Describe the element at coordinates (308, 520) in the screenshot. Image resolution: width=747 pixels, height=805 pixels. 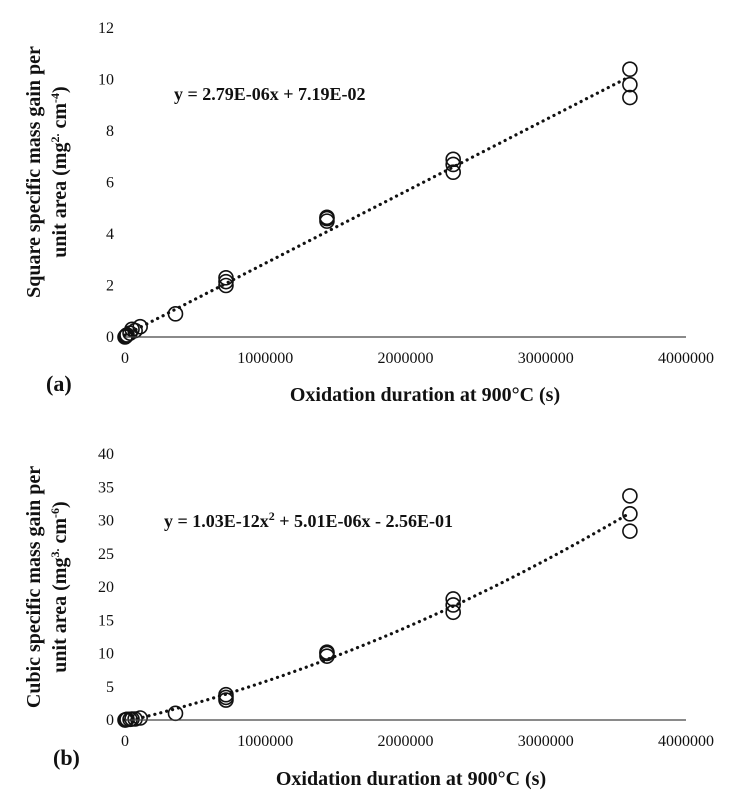
I see `equation-b: y = 1.03E-12x2 + 5.01E-06x - 2.56E-01` at that location.